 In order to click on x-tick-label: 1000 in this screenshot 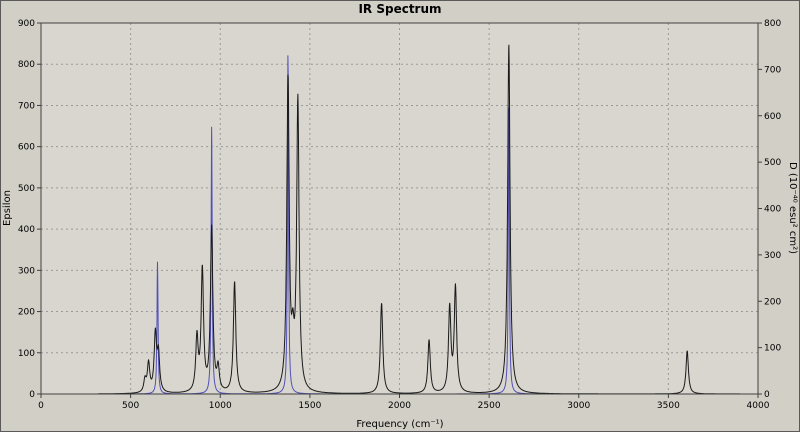, I will do `click(220, 406)`.